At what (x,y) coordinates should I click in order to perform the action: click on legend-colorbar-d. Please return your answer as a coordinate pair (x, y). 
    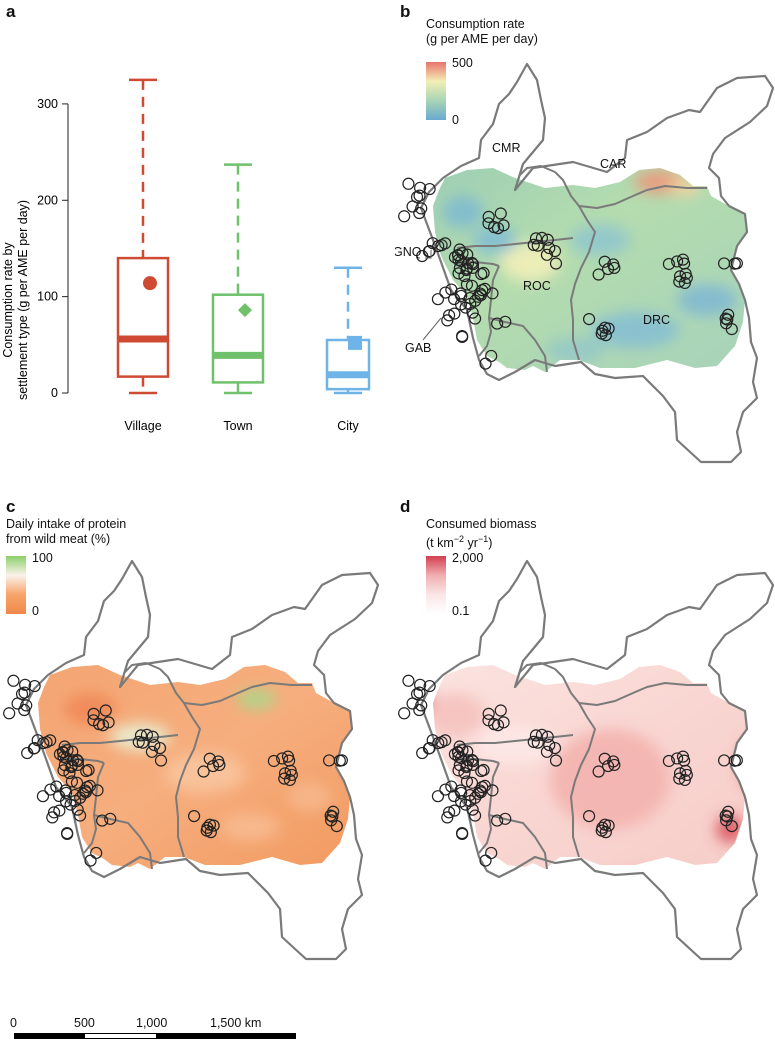
    Looking at the image, I should click on (436, 585).